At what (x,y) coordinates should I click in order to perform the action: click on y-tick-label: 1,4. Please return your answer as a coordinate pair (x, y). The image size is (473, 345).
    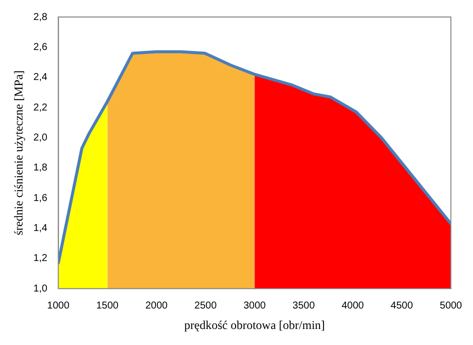
    Looking at the image, I should click on (40, 228).